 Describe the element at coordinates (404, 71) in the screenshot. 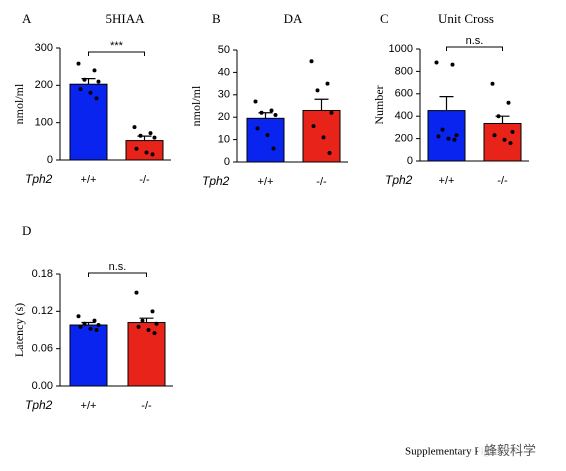

I see `y-tick-label: 800` at that location.